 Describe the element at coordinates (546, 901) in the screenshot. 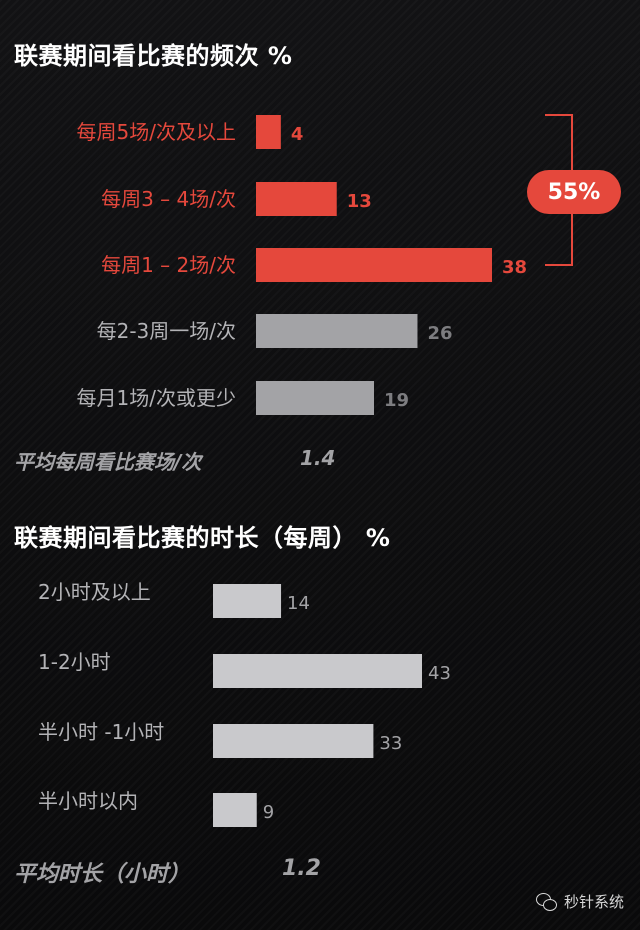

I see `wechat-icon` at that location.